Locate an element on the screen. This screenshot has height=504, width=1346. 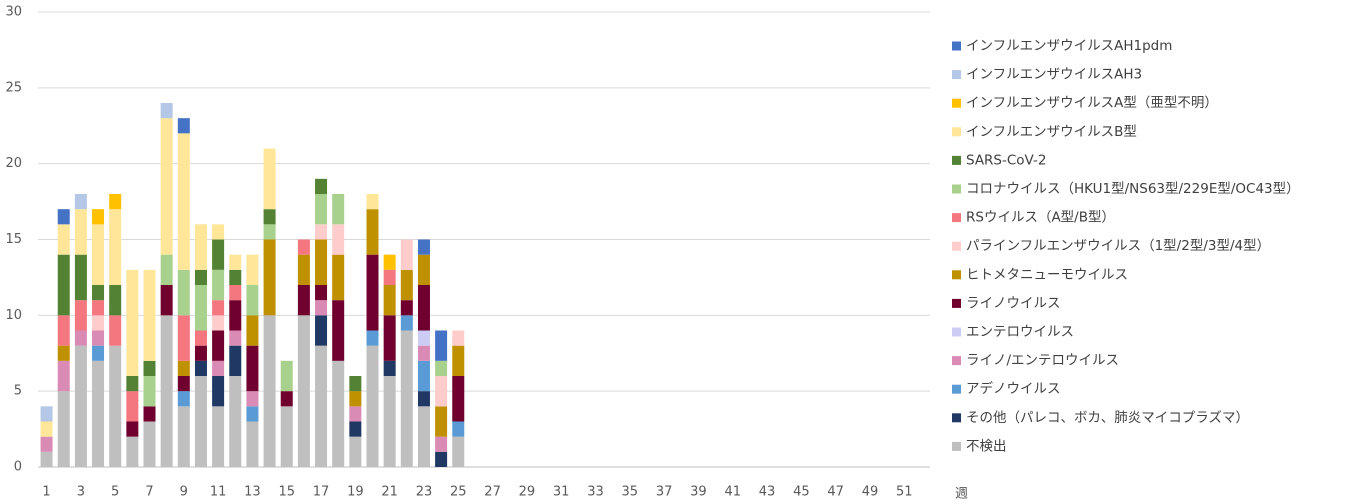
legend-label: インフルエンザウイルスA型（亜型不明） is located at coordinates (1092, 103).